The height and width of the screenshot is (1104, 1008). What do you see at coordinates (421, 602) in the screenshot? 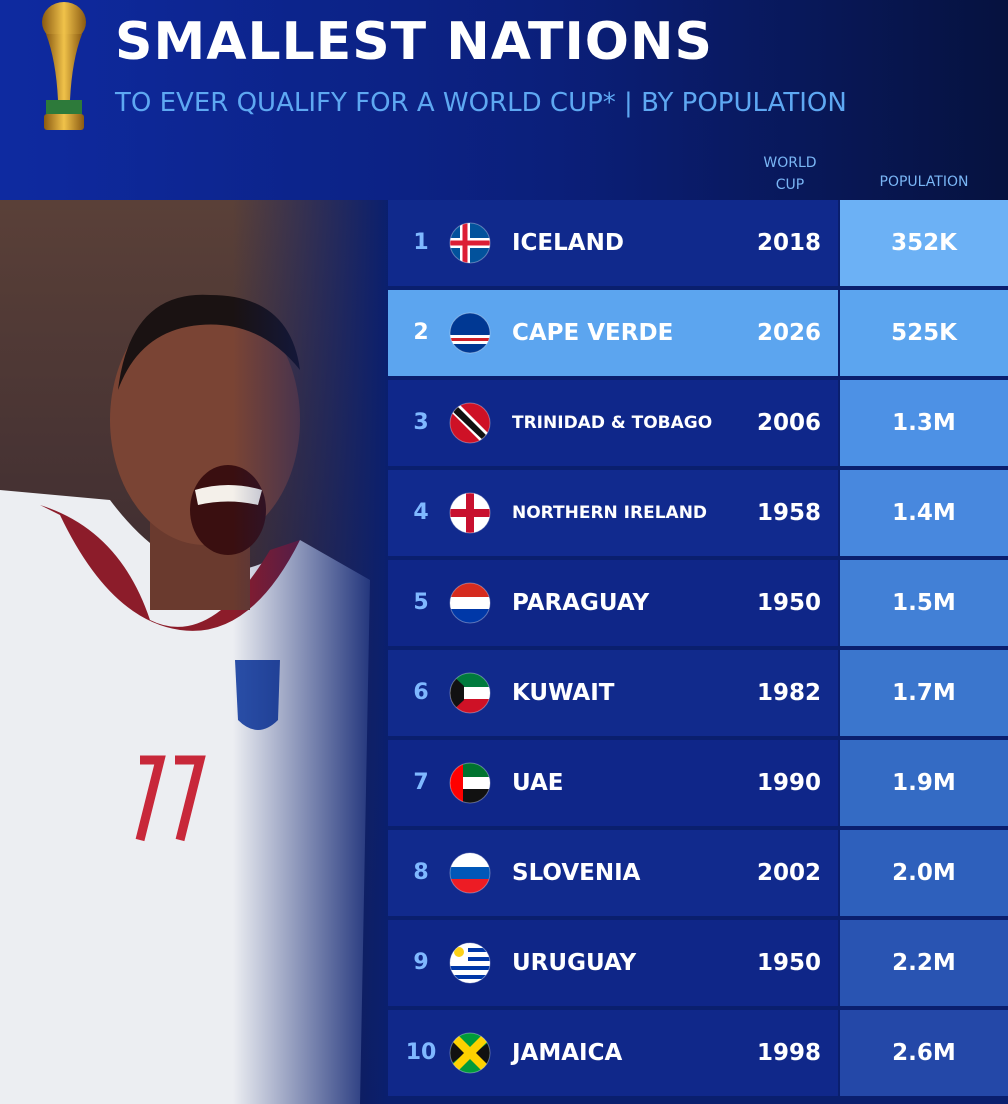
I see `rank: 5` at bounding box center [421, 602].